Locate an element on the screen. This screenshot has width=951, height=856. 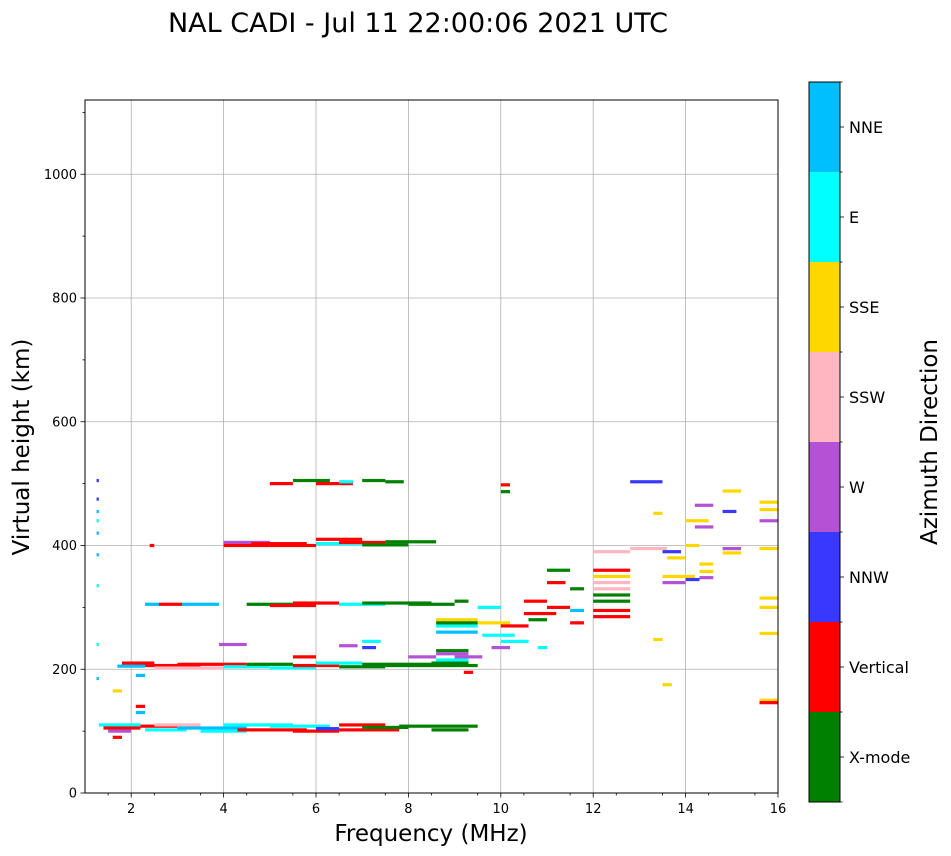
x-tick-label: 6 is located at coordinates (316, 809).